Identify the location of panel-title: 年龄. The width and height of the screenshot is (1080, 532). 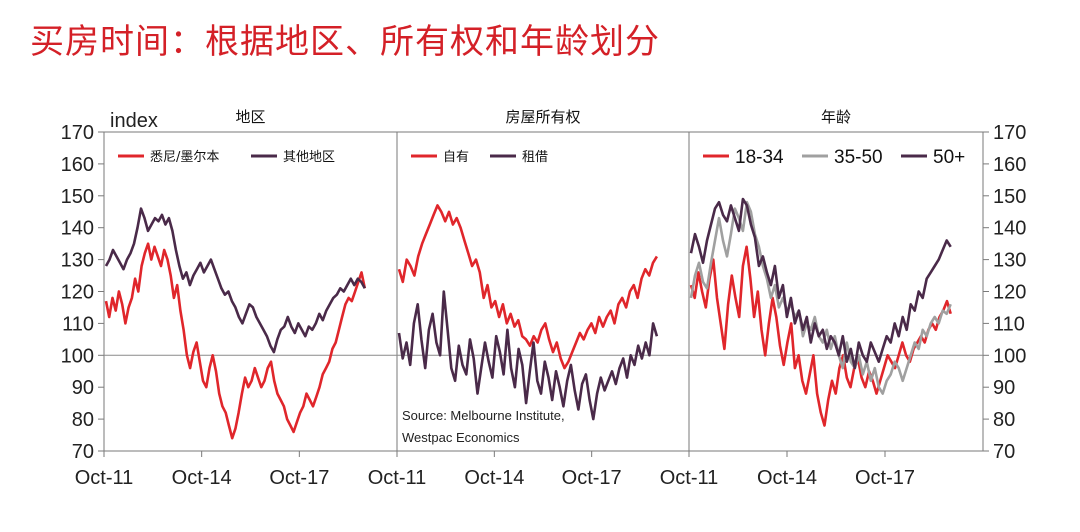
(836, 117).